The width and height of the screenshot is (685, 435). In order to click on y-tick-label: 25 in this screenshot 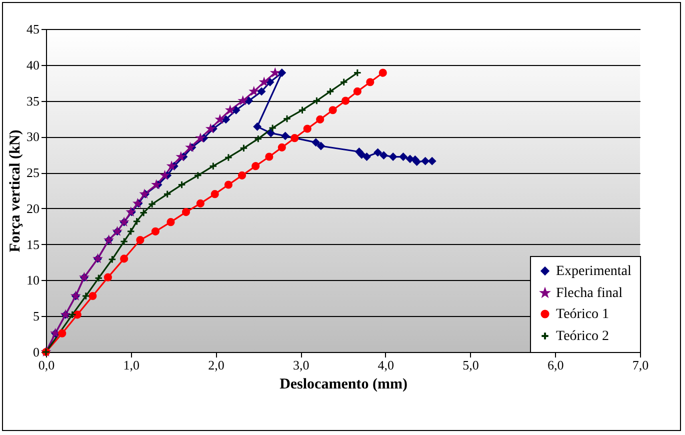, I will do `click(33, 172)`.